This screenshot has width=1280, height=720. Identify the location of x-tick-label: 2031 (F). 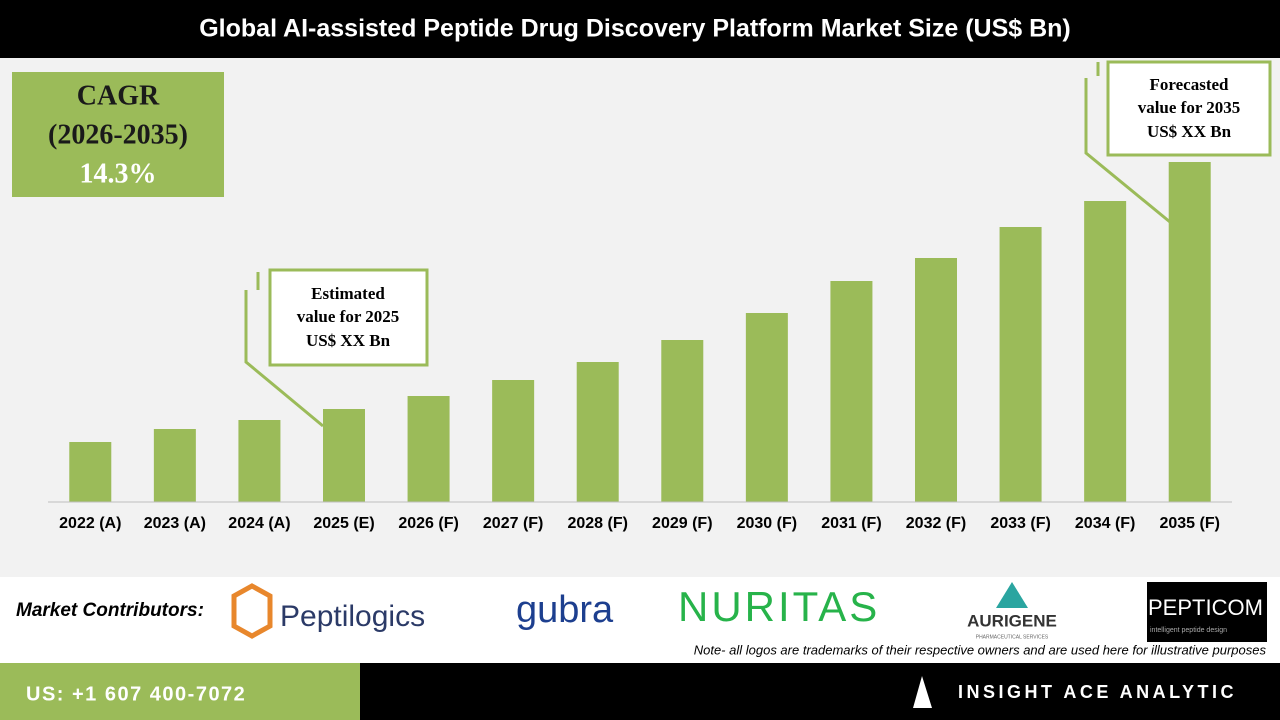
(851, 523).